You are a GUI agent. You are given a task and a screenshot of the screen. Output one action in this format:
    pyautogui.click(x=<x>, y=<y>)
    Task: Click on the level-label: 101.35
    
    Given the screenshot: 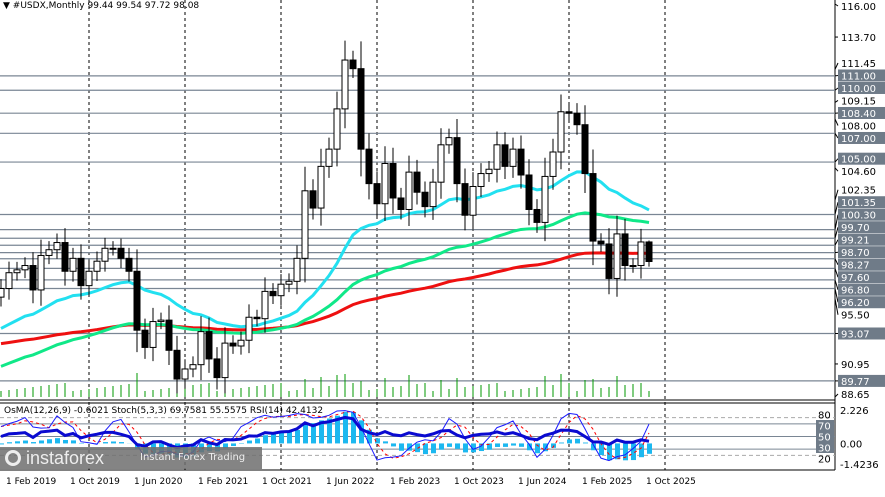 What is the action you would take?
    pyautogui.click(x=858, y=203)
    